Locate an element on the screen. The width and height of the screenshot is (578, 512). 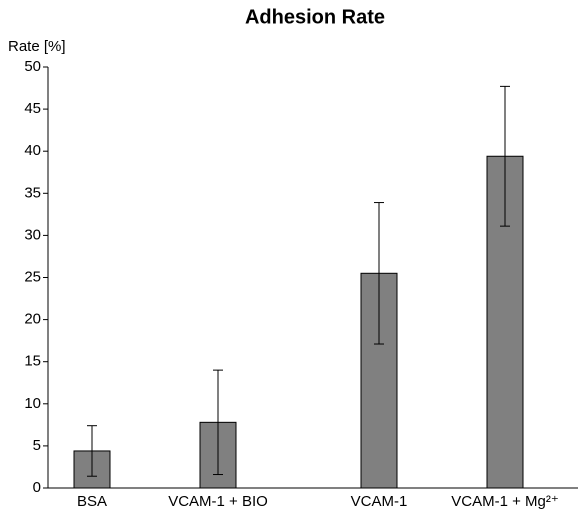
x-tick-label: VCAM-1 + Mg²⁺ is located at coordinates (505, 501).